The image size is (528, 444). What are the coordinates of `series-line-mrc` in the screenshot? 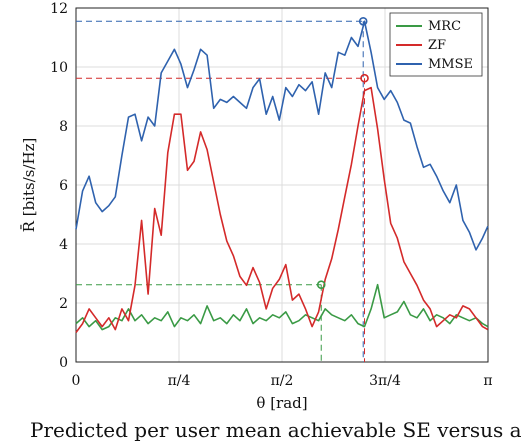 It's located at (282, 307).